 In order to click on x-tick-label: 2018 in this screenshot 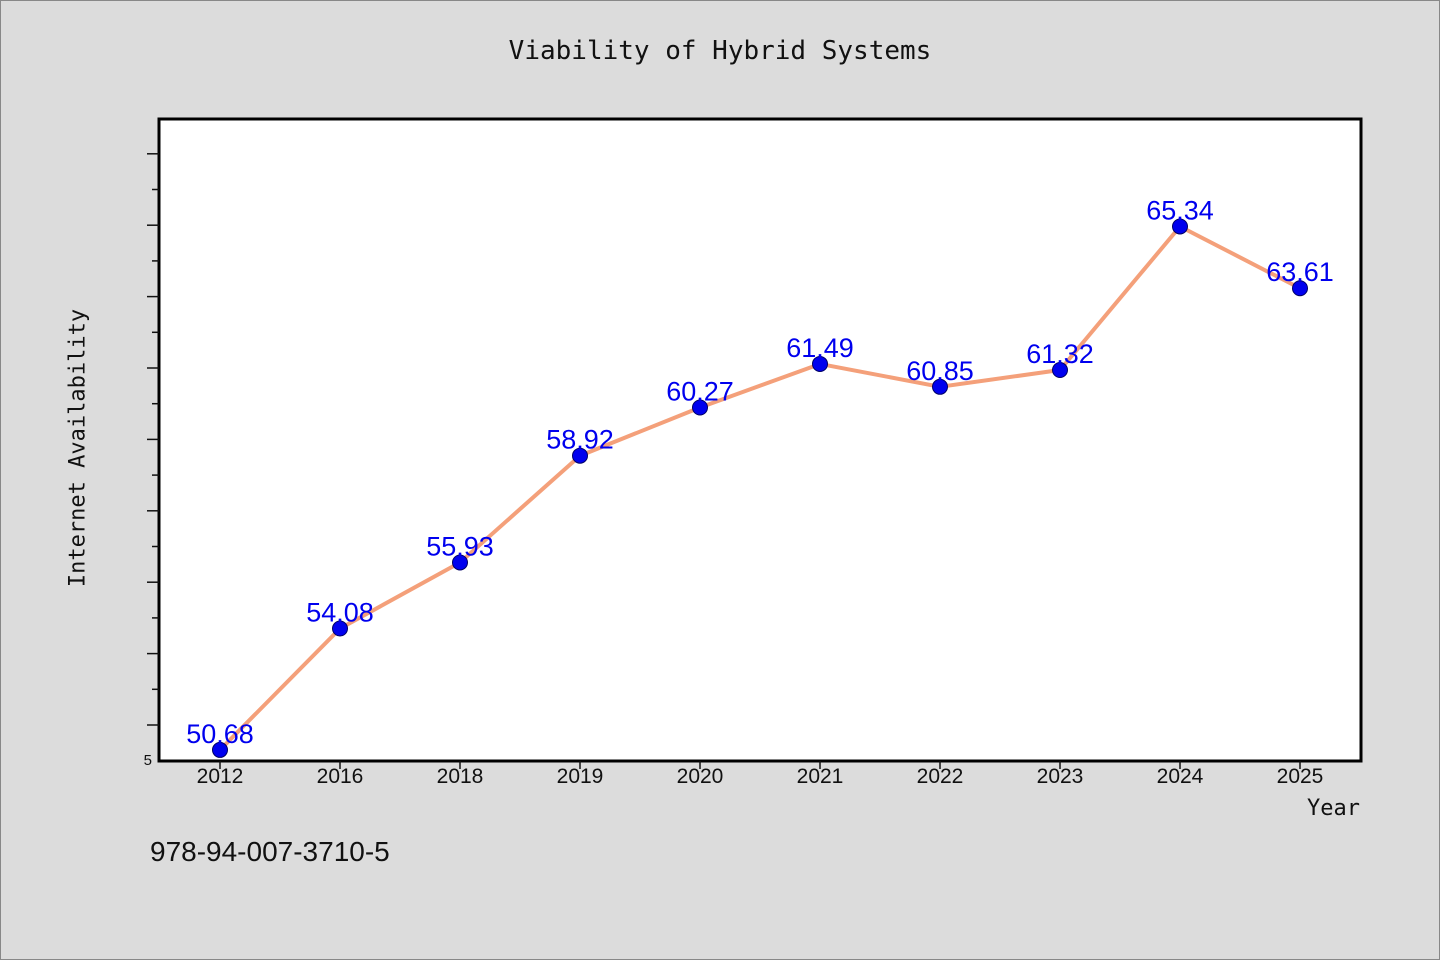, I will do `click(460, 776)`.